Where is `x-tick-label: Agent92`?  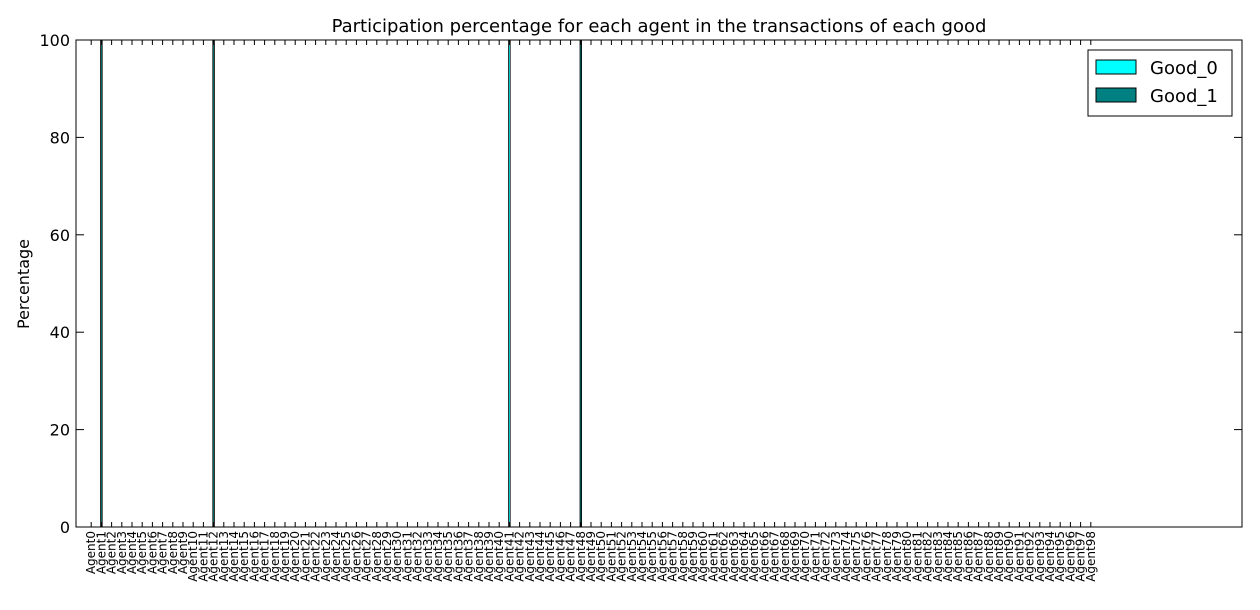 x-tick-label: Agent92 is located at coordinates (1030, 556).